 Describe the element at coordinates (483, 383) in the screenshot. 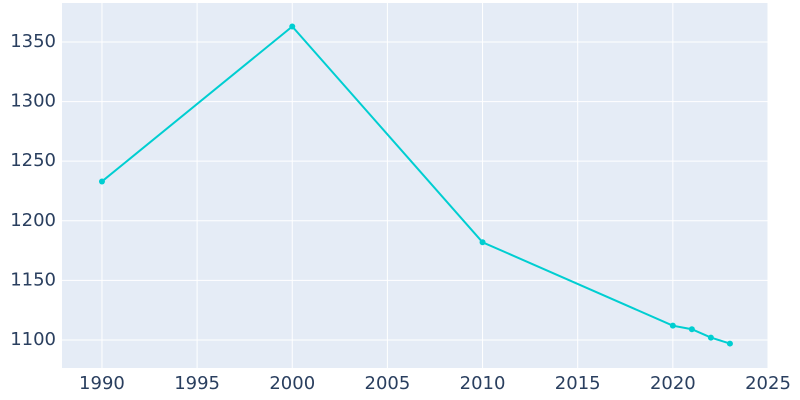

I see `x-tick-label: 2010` at that location.